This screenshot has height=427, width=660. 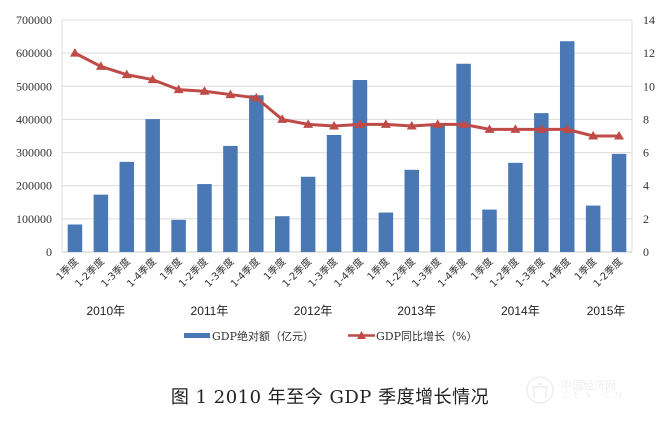 I want to click on year-label: 2015年, so click(x=606, y=311).